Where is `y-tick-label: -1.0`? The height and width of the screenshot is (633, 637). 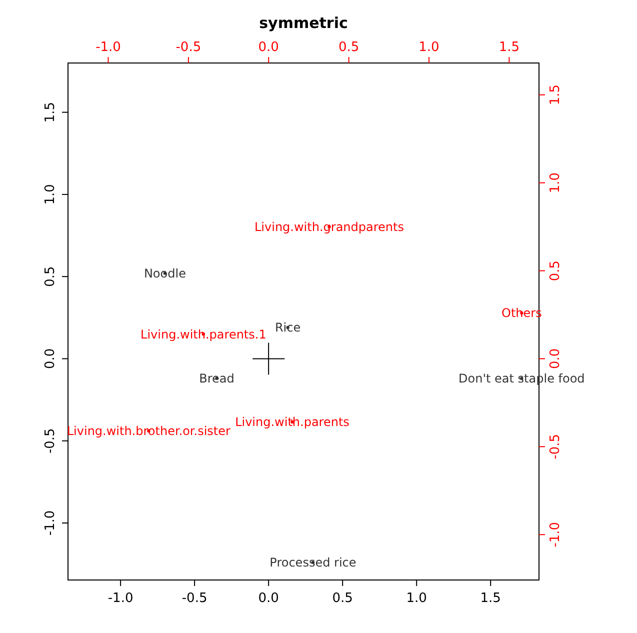
y-tick-label: -1.0 is located at coordinates (50, 523).